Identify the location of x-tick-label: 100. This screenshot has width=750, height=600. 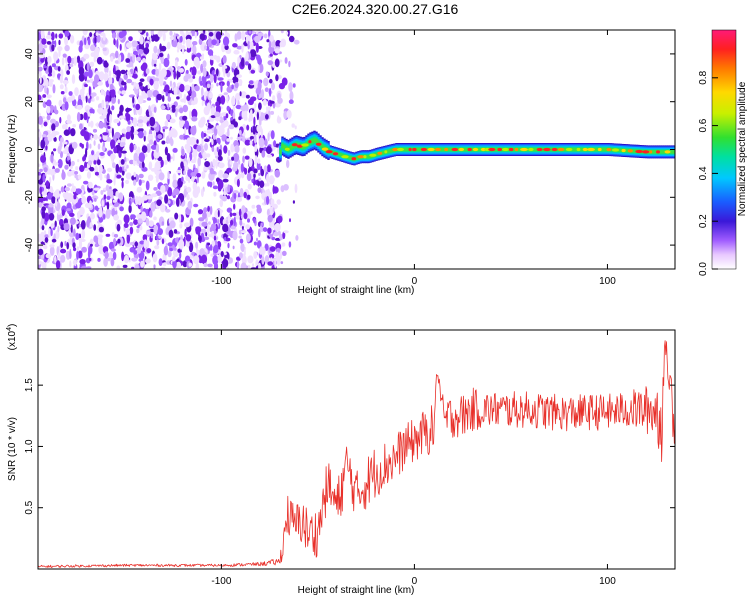
(607, 281).